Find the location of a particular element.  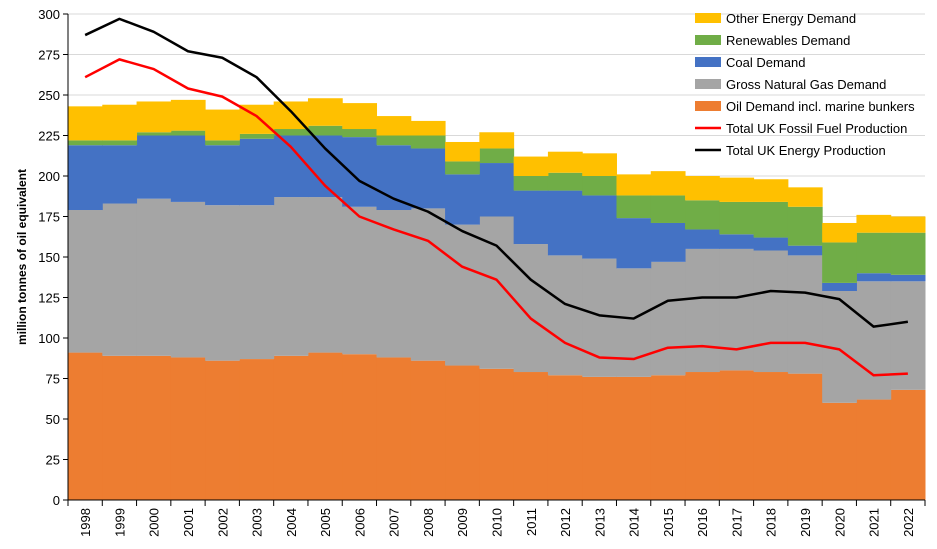

x-tick-label: 1999 is located at coordinates (119, 522).